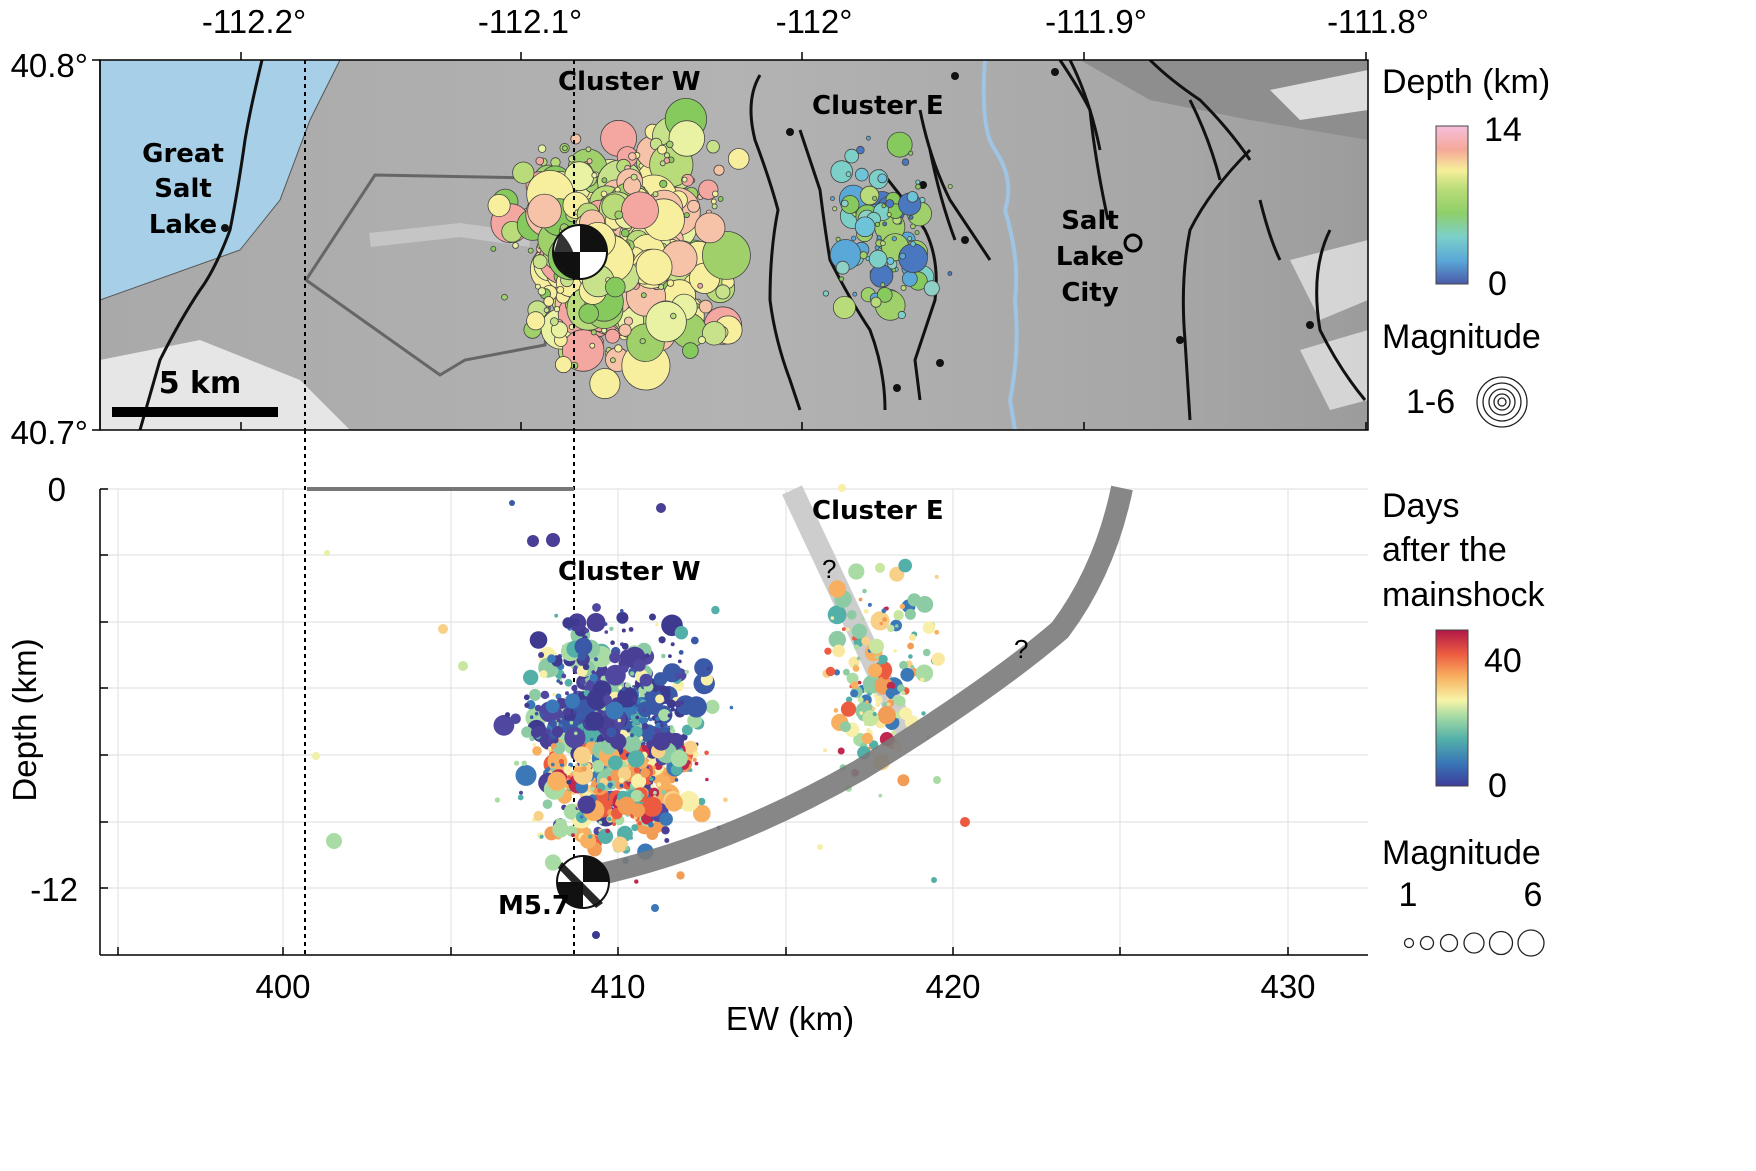  I want to click on lat-tick-top: 40.8°, so click(49, 65).